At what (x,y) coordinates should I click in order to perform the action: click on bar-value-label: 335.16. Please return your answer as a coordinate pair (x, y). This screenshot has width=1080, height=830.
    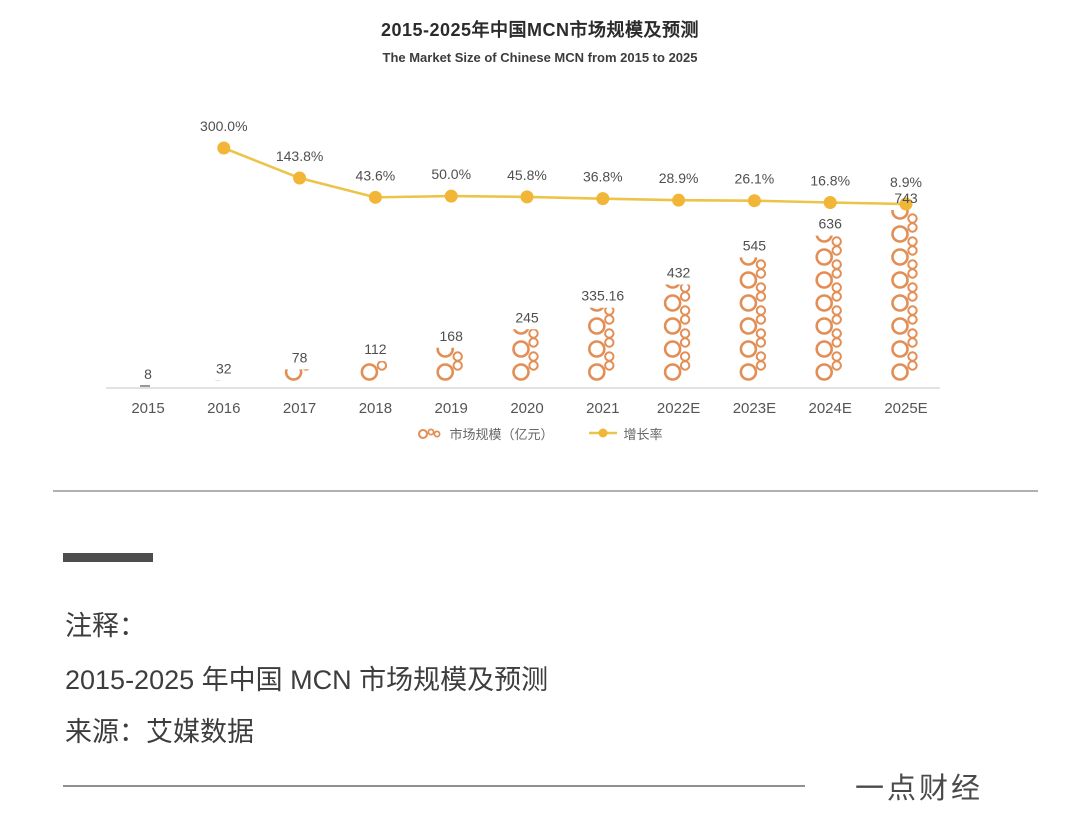
    Looking at the image, I should click on (602, 296).